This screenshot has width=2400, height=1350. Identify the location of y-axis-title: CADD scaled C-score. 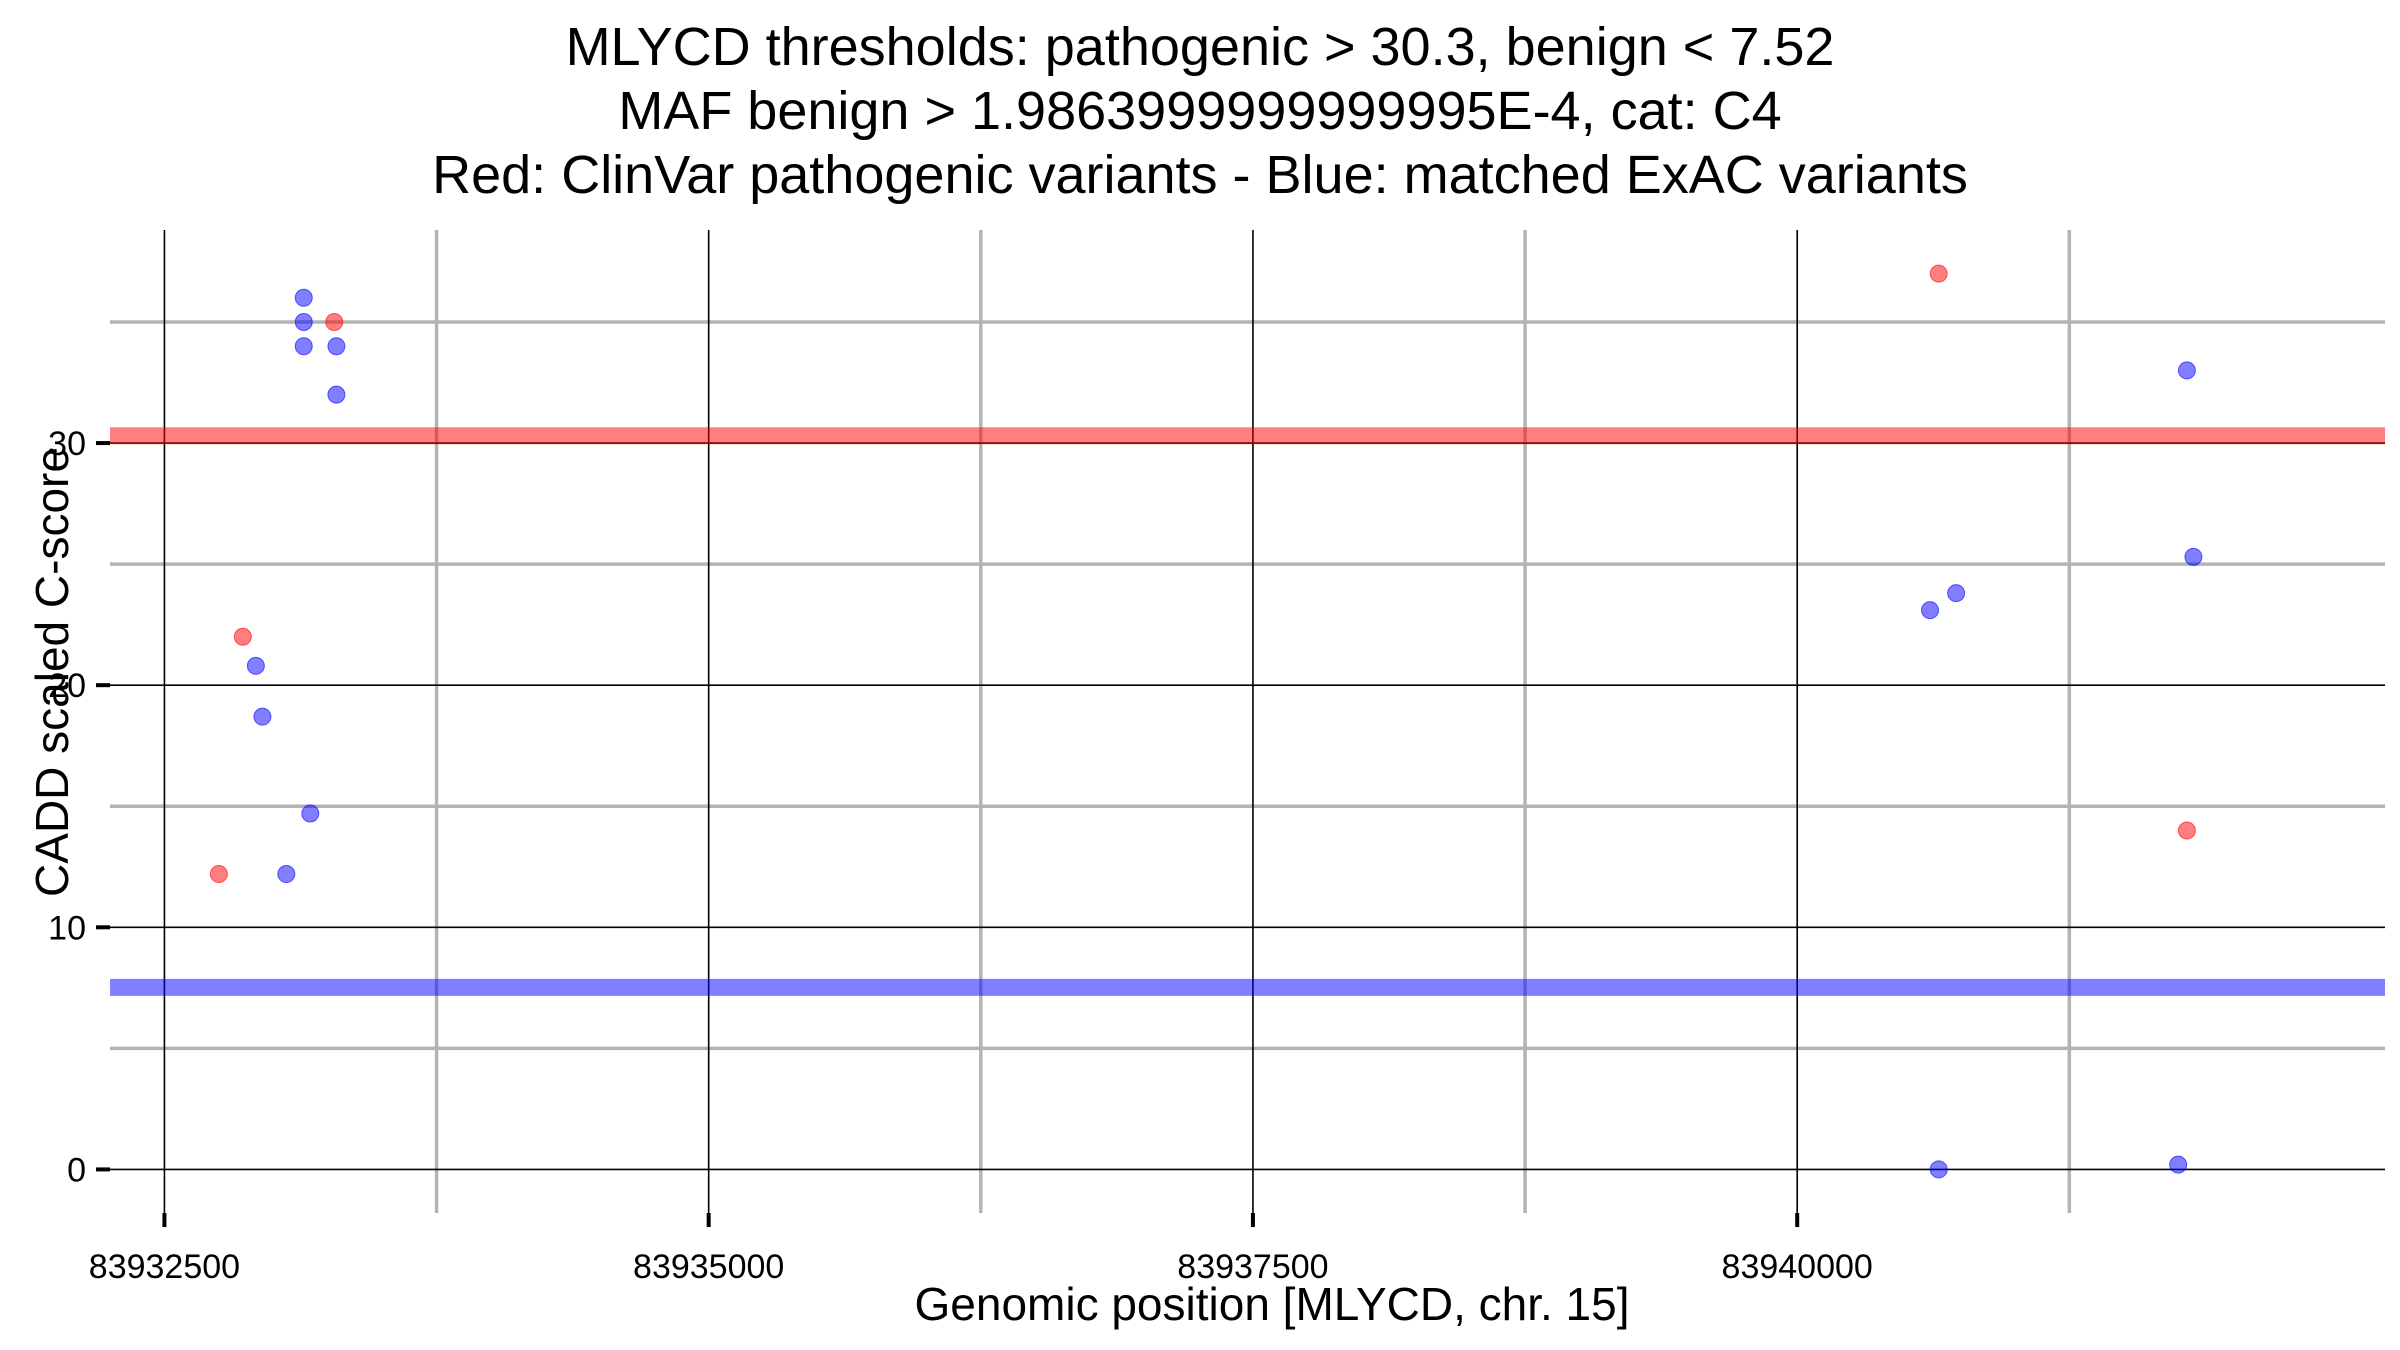
(52, 672).